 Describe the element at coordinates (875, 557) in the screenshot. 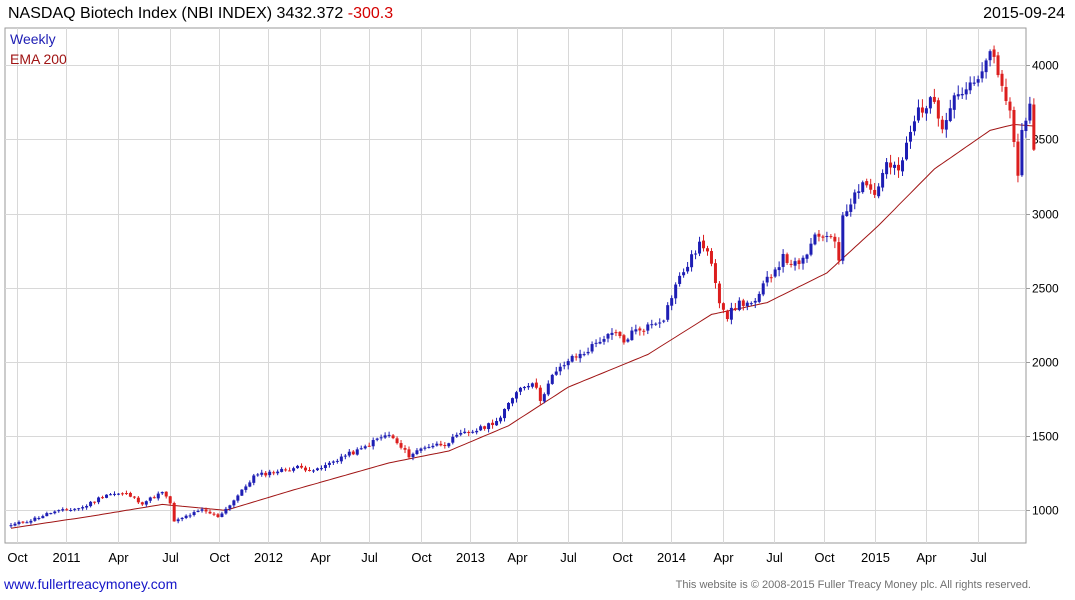

I see `x-tick-label: 2015` at that location.